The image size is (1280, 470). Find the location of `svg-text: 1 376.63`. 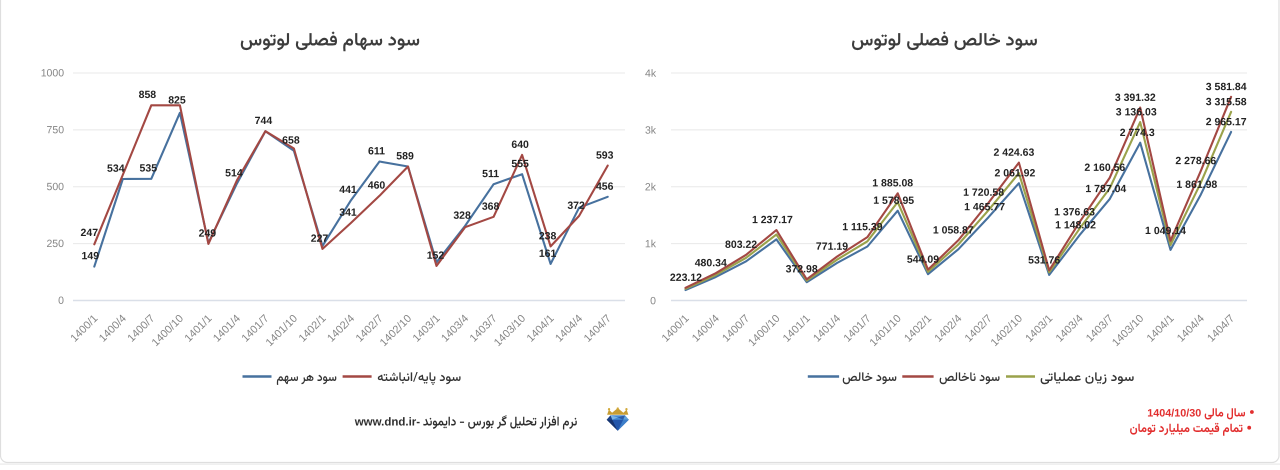

svg-text: 1 376.63 is located at coordinates (1074, 212).